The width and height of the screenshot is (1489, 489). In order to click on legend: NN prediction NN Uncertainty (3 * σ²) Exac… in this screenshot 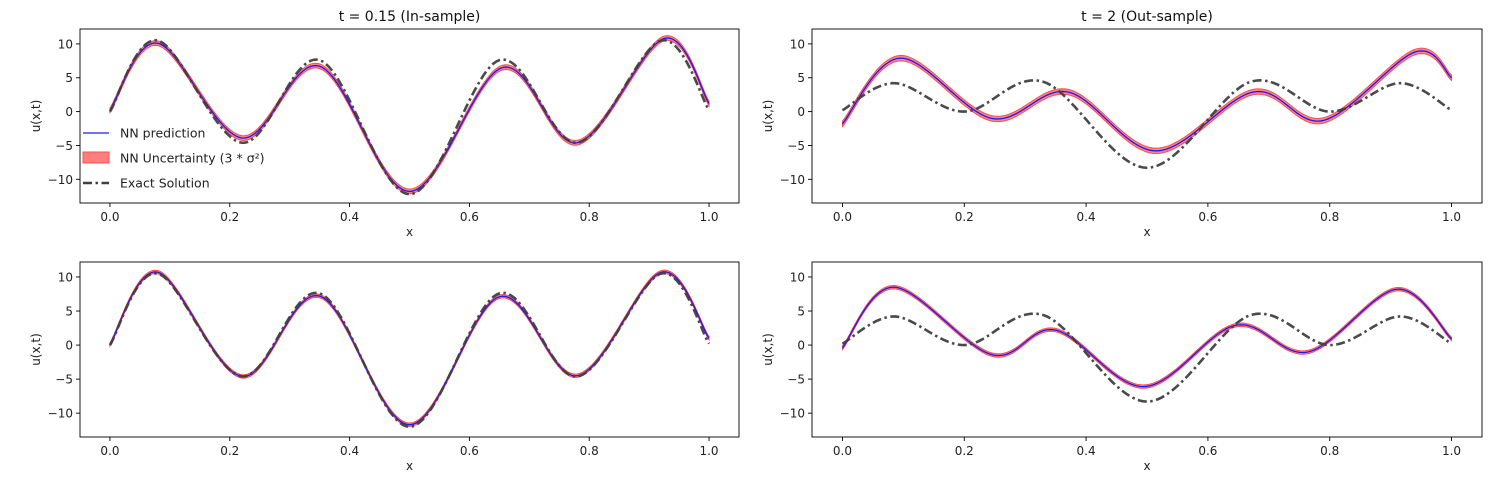, I will do `click(173, 158)`.